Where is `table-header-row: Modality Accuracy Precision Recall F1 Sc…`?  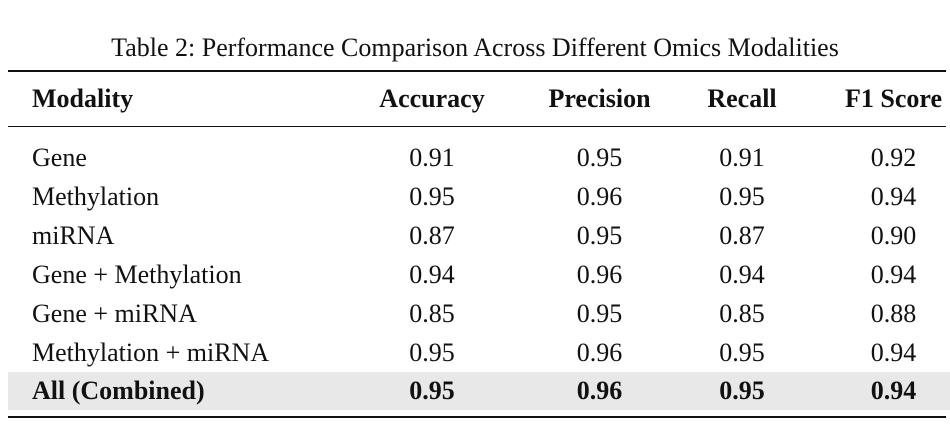
table-header-row: Modality Accuracy Precision Recall F1 Sc… is located at coordinates (479, 99).